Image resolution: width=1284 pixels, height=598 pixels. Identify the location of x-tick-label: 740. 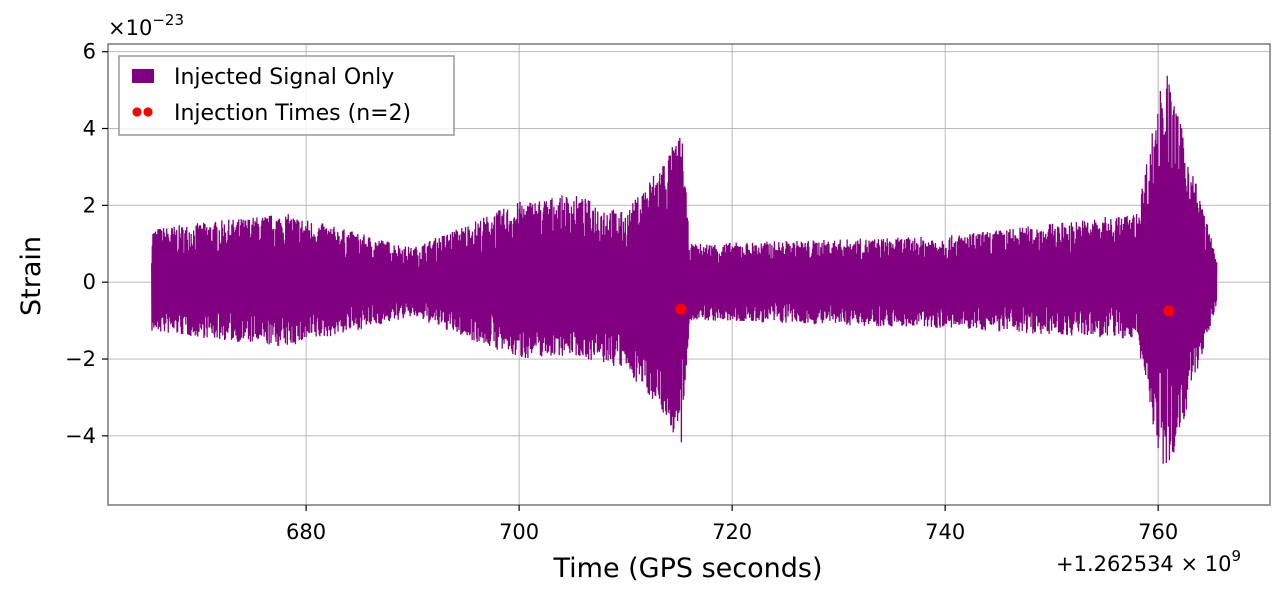
(945, 532).